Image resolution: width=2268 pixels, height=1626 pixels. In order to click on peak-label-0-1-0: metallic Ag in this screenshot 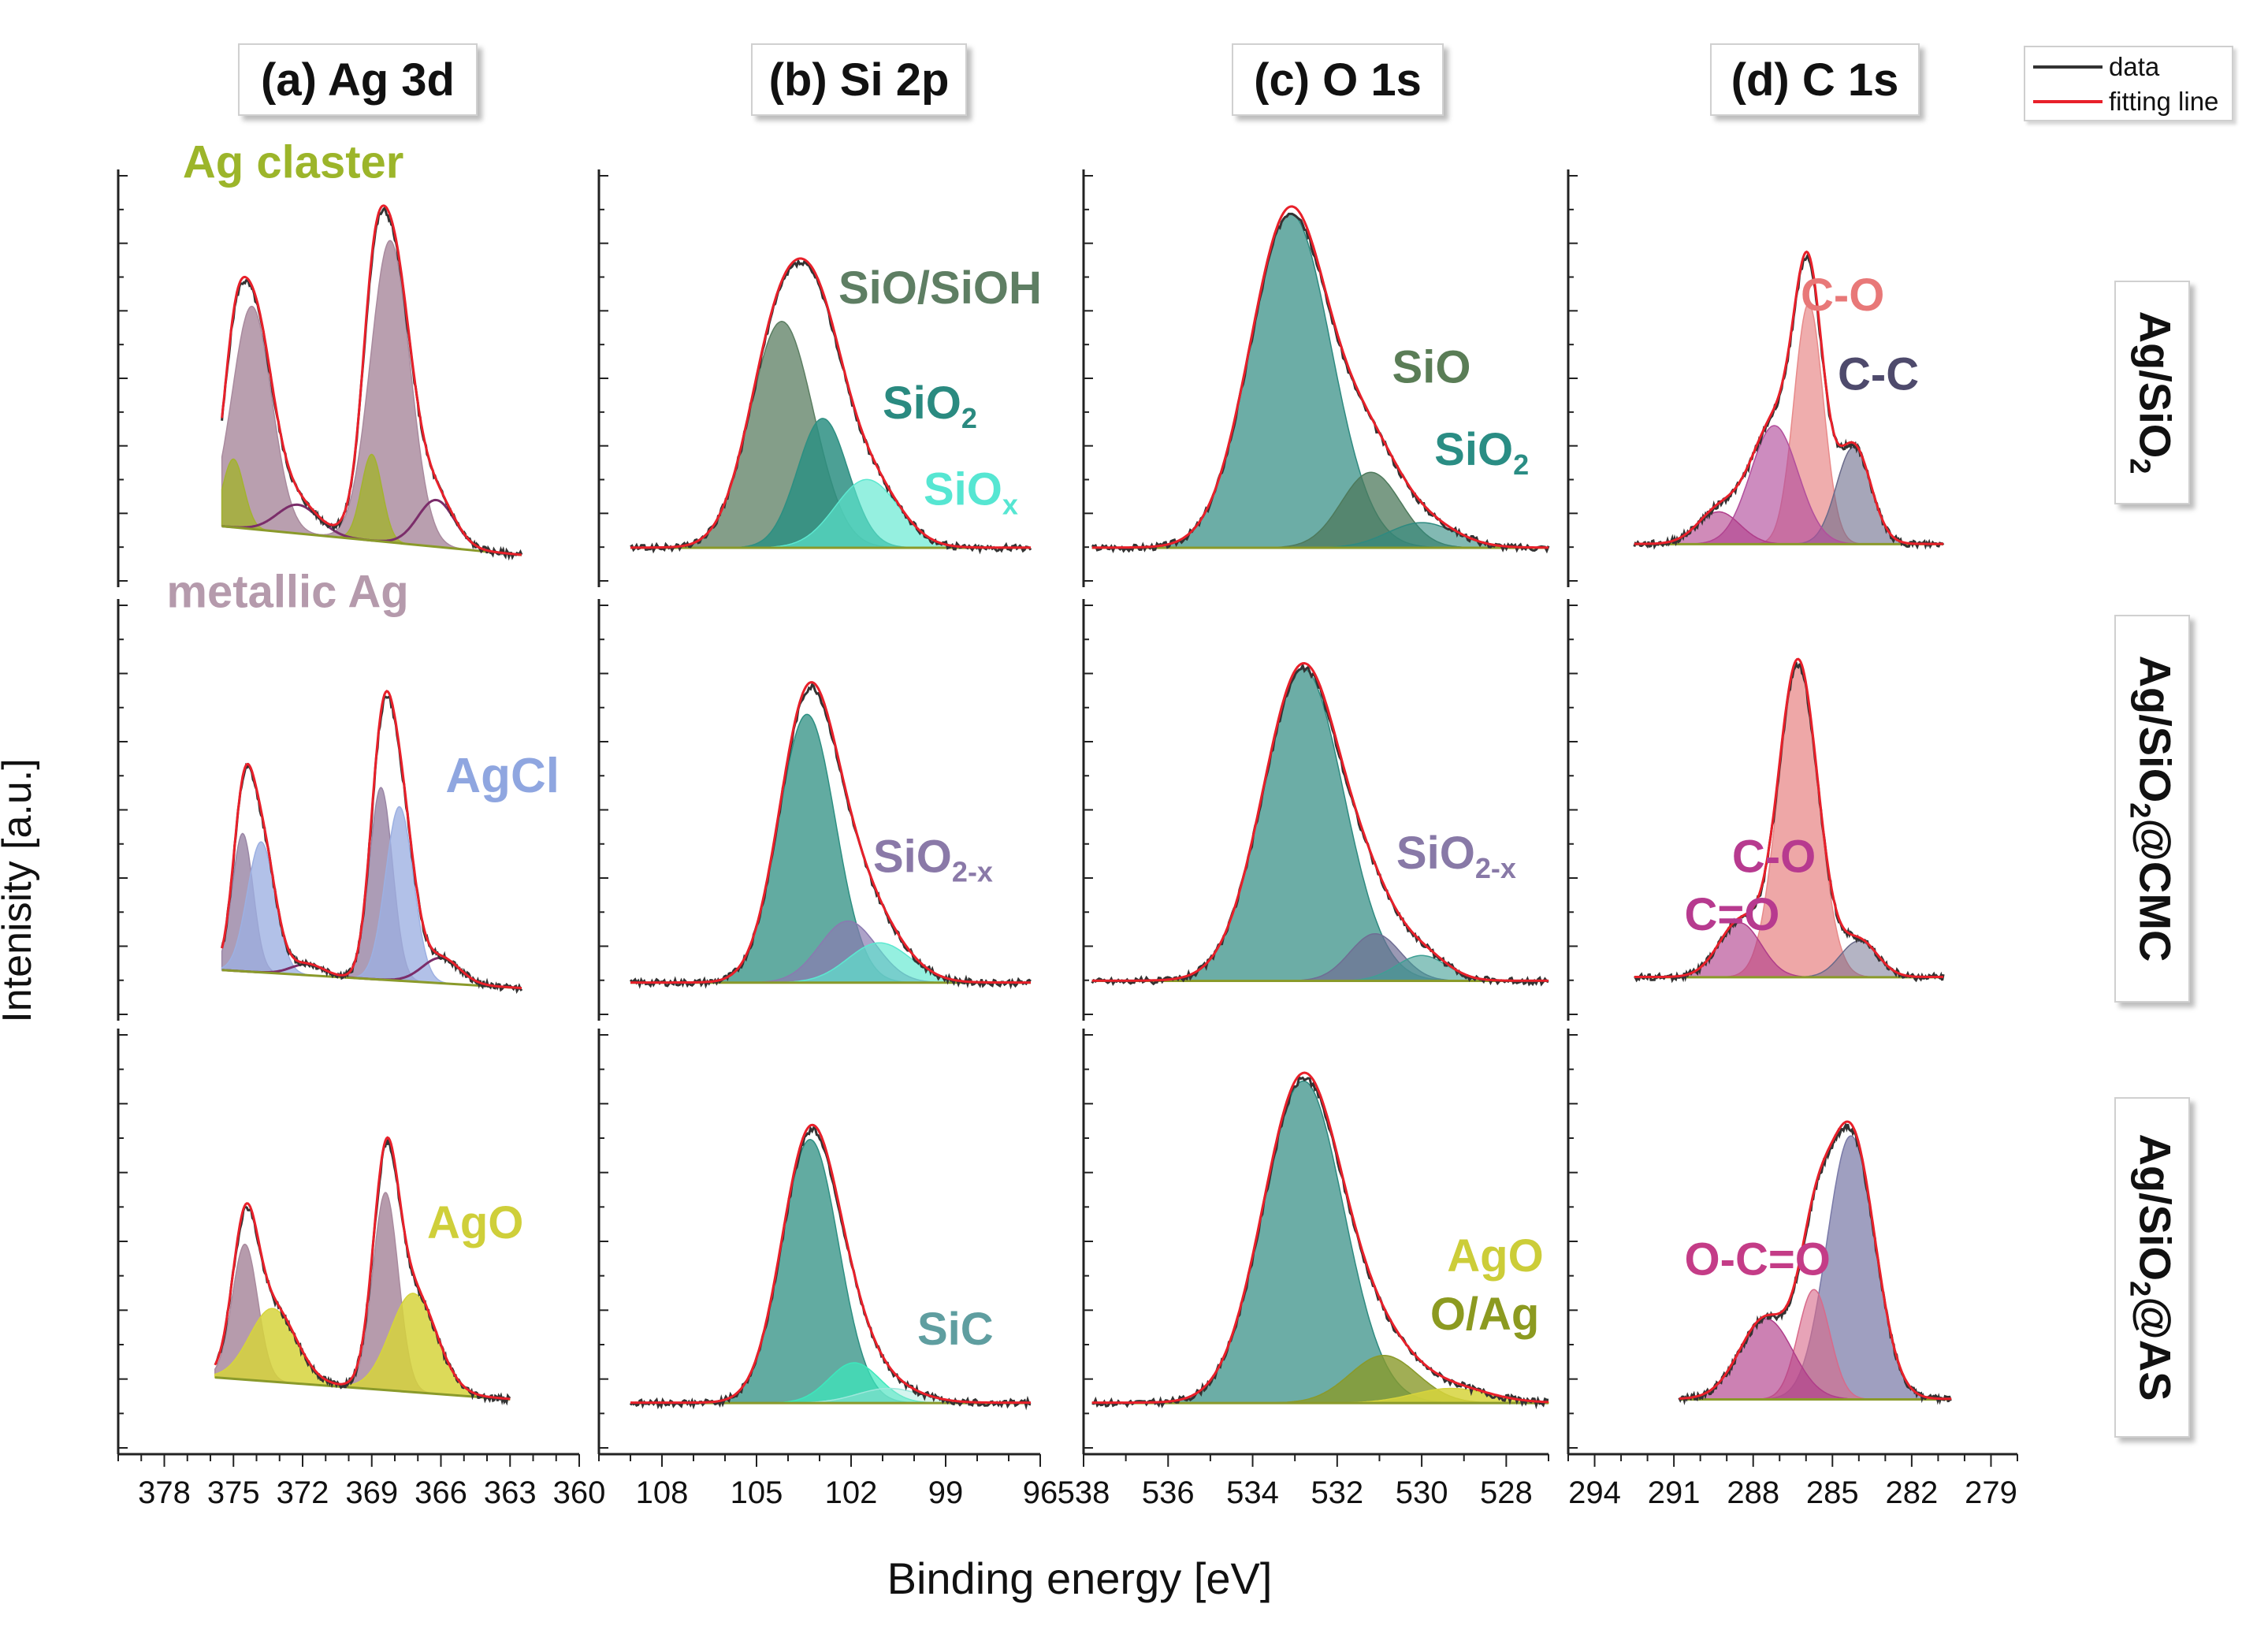, I will do `click(287, 592)`.